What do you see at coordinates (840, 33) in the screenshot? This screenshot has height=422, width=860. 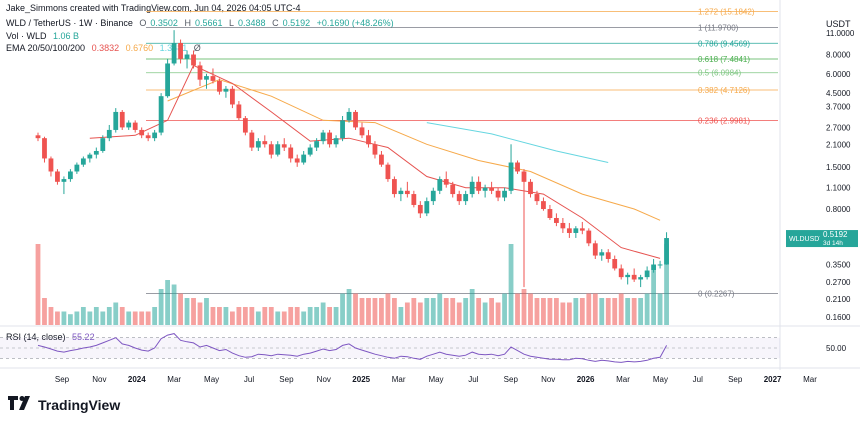 I see `y-tick-label: 11.0000` at bounding box center [840, 33].